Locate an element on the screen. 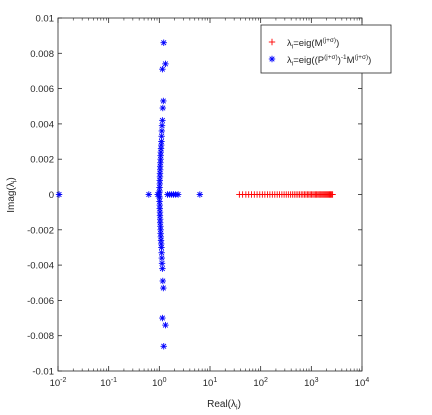 The height and width of the screenshot is (415, 432). legend-label-eig-m: λi=eig(M(j+σ)) is located at coordinates (313, 44).